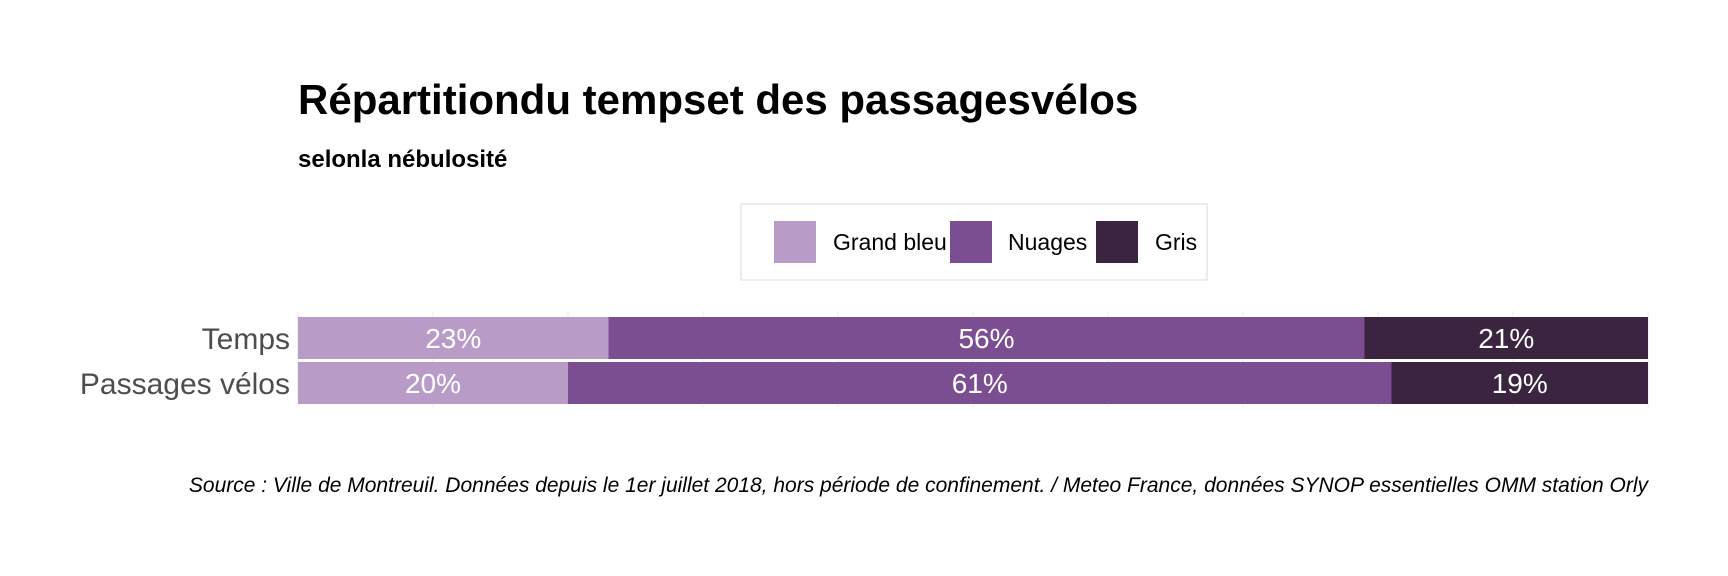  What do you see at coordinates (246, 339) in the screenshot?
I see `category-label: Temps` at bounding box center [246, 339].